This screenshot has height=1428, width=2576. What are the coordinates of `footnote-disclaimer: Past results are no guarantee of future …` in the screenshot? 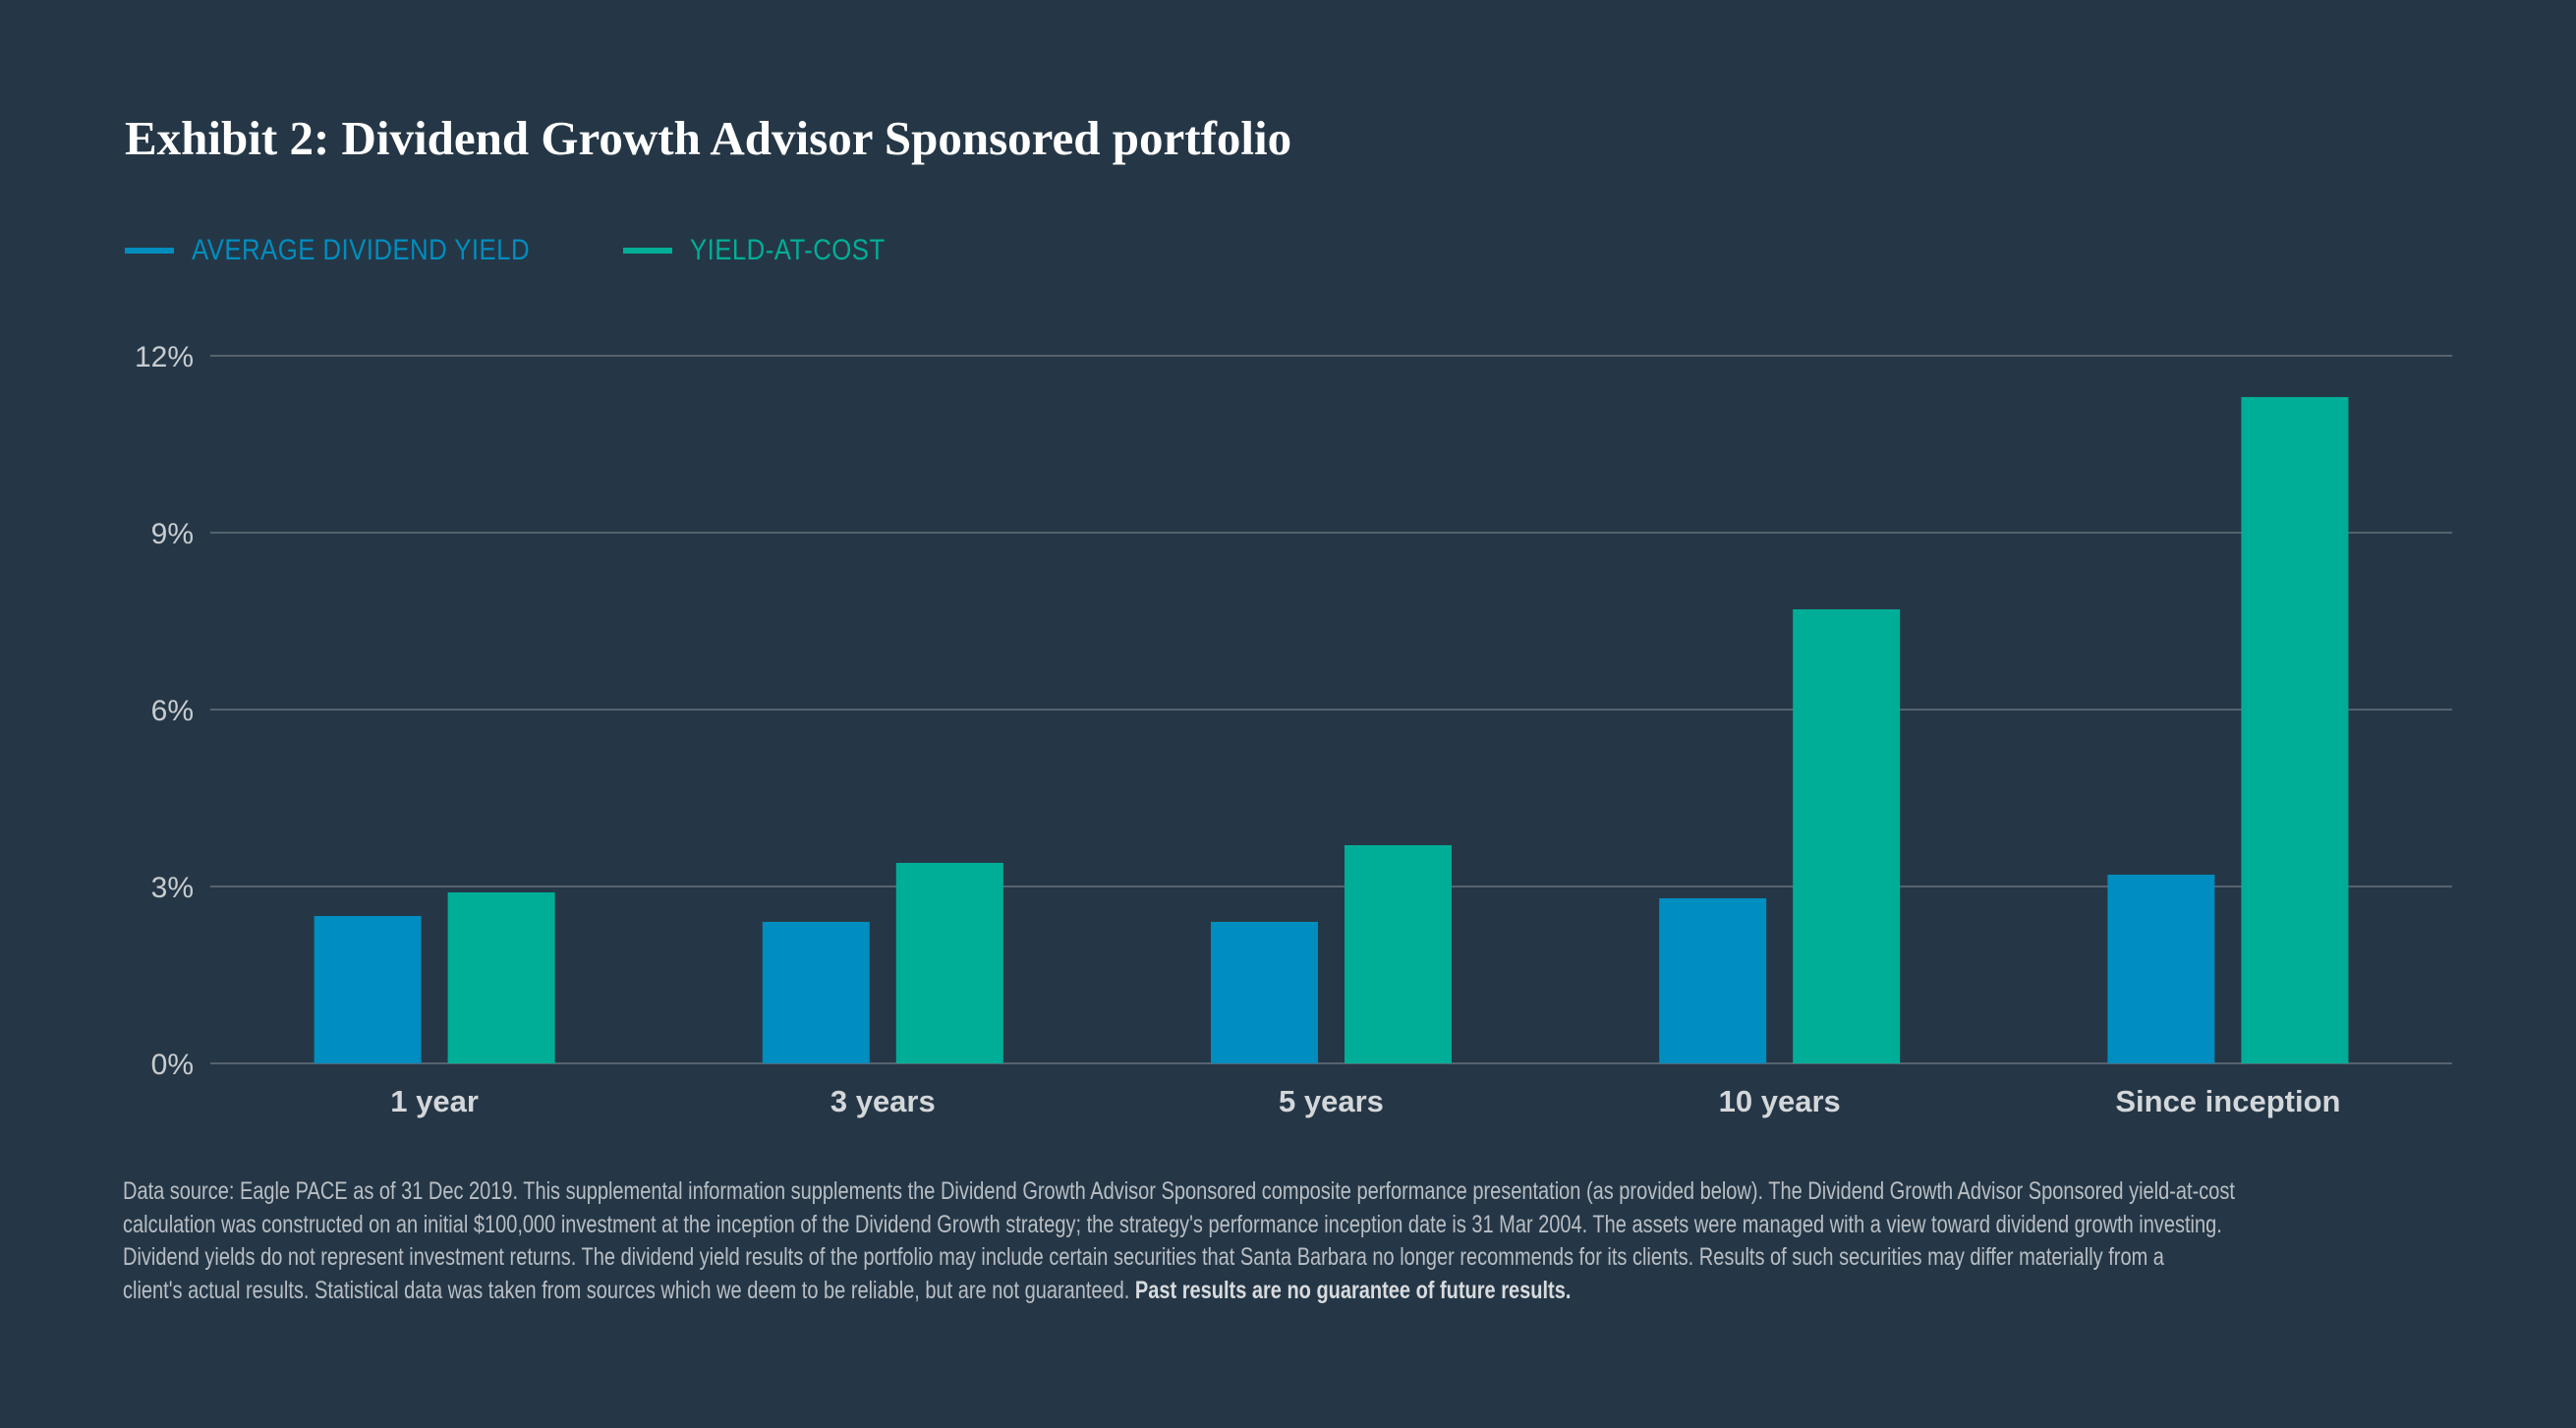 It's located at (1353, 1290).